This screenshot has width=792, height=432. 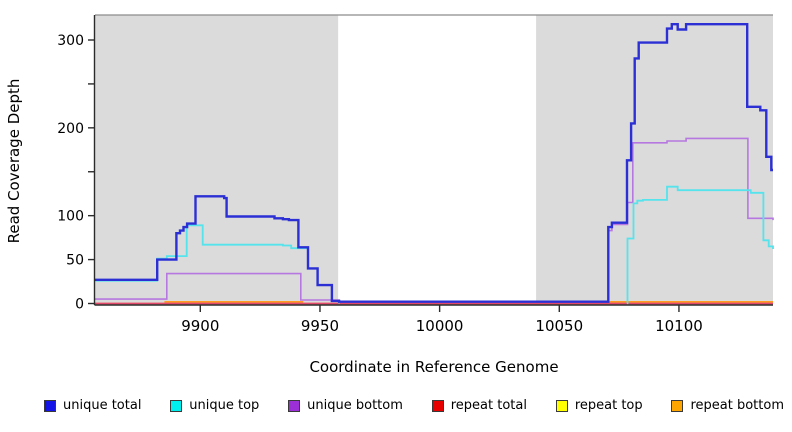 What do you see at coordinates (488, 405) in the screenshot?
I see `legend-label: repeat total` at bounding box center [488, 405].